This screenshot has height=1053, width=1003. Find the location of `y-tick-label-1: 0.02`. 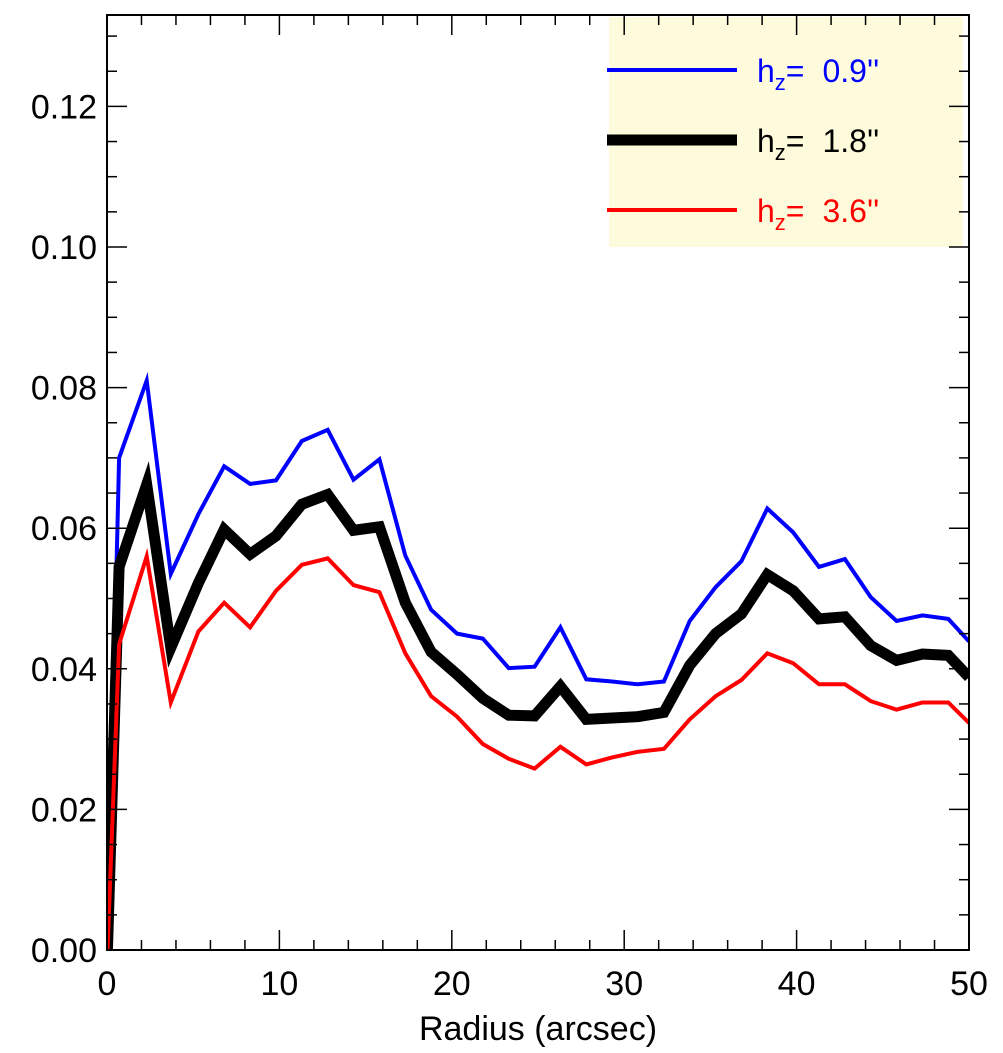

y-tick-label-1: 0.02 is located at coordinates (64, 810).